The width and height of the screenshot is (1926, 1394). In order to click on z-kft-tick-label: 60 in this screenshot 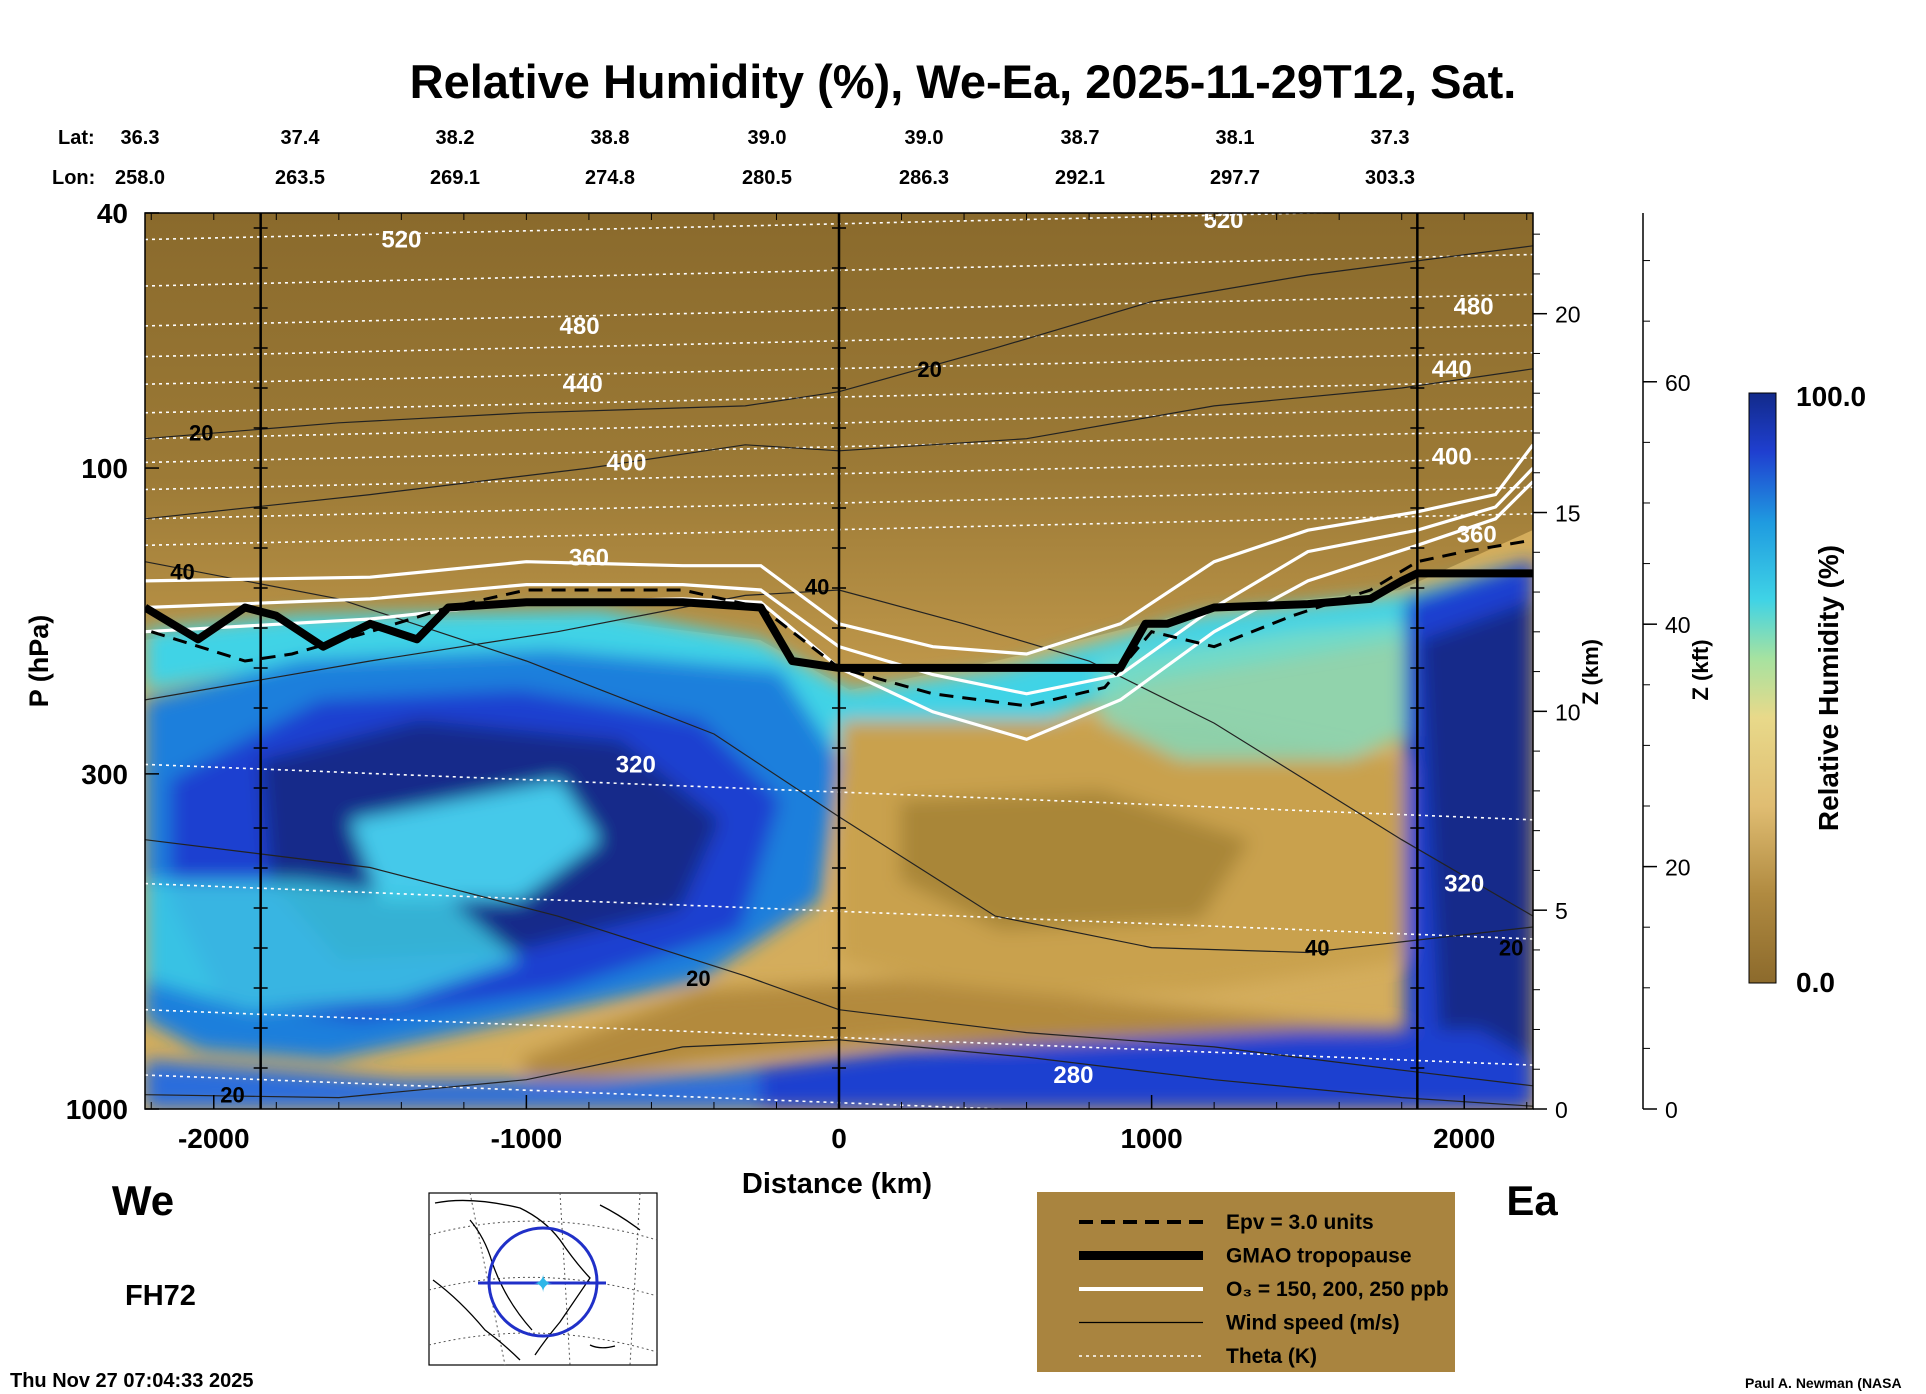, I will do `click(1678, 383)`.